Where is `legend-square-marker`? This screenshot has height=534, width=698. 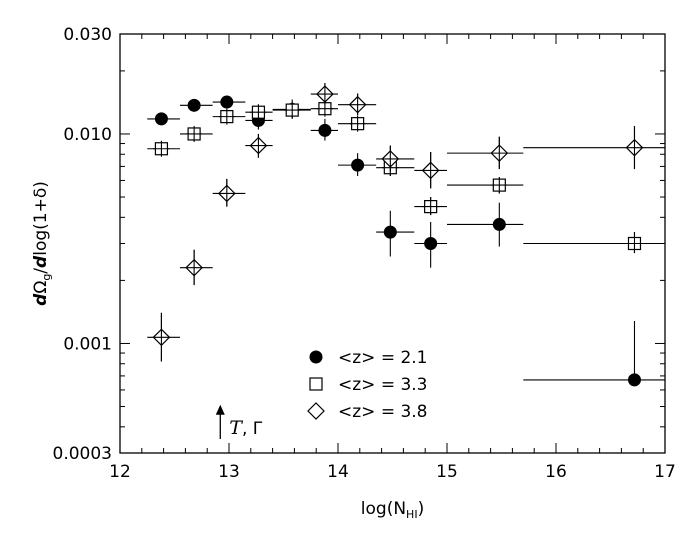 legend-square-marker is located at coordinates (316, 384).